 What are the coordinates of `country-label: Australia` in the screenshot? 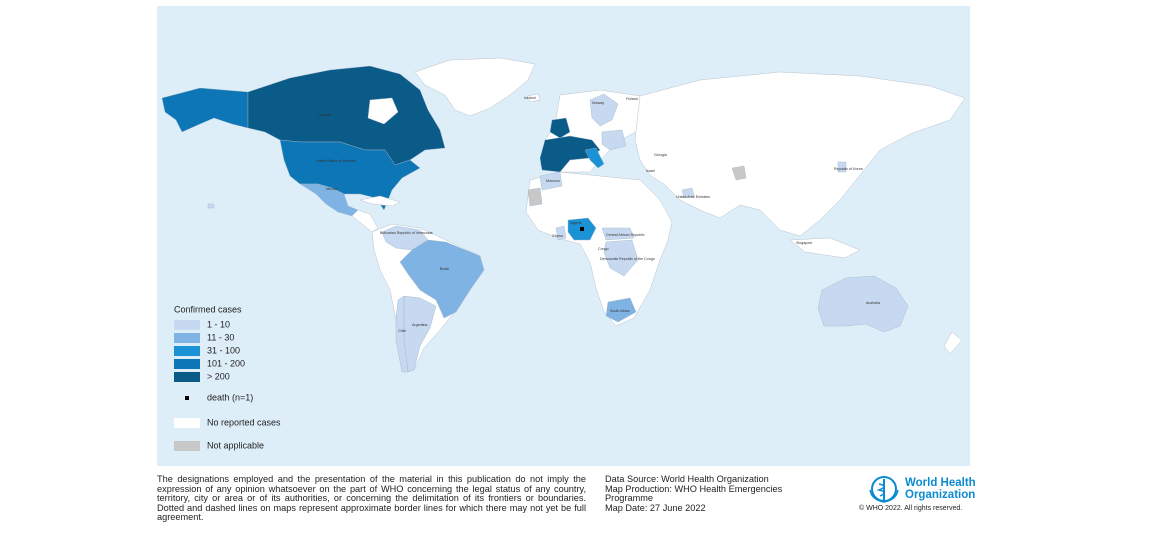 It's located at (873, 303).